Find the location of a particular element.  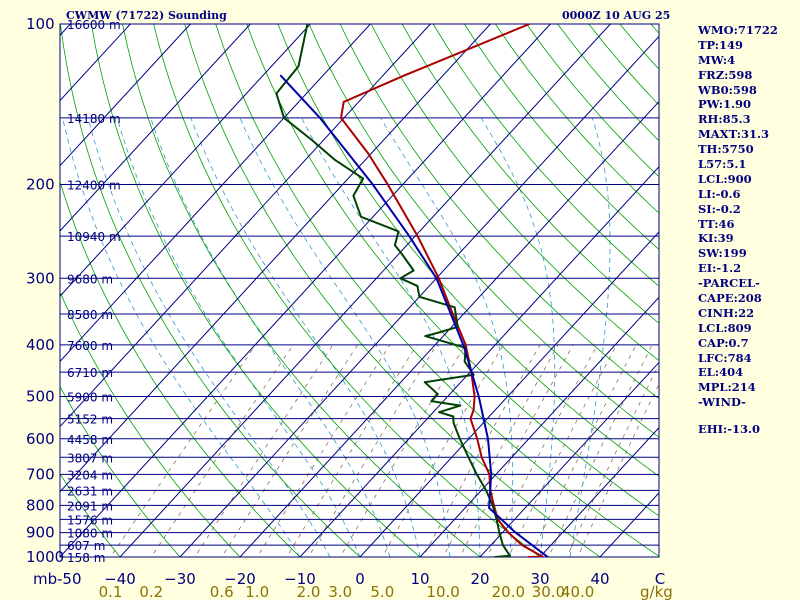

height-label: 9680 m is located at coordinates (90, 279).